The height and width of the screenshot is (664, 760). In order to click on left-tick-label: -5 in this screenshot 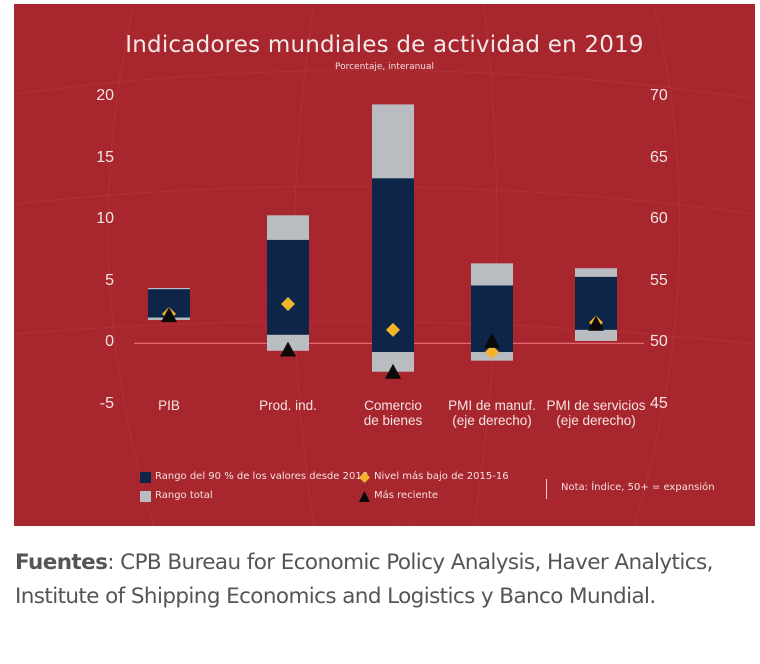, I will do `click(106, 403)`.